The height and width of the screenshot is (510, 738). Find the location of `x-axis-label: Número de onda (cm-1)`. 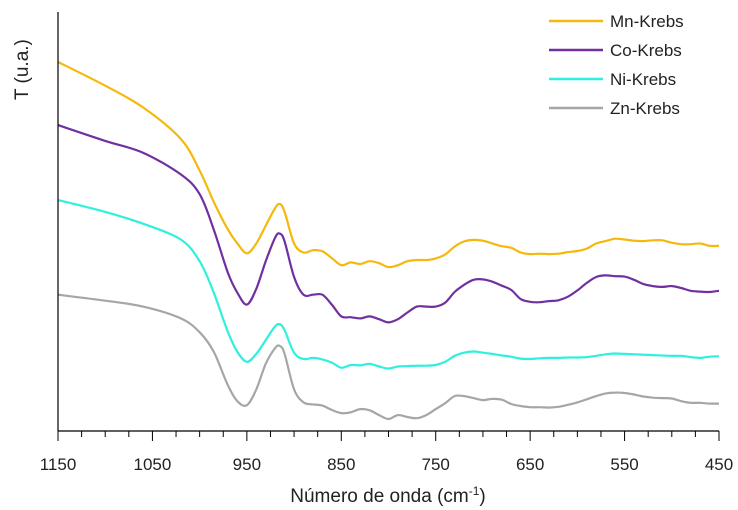

x-axis-label: Número de onda (cm-1) is located at coordinates (387, 495).